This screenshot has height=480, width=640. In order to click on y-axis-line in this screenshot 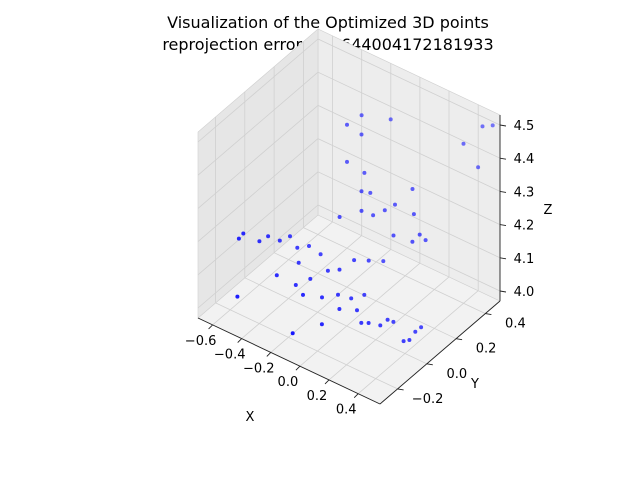, I will do `click(440, 352)`.